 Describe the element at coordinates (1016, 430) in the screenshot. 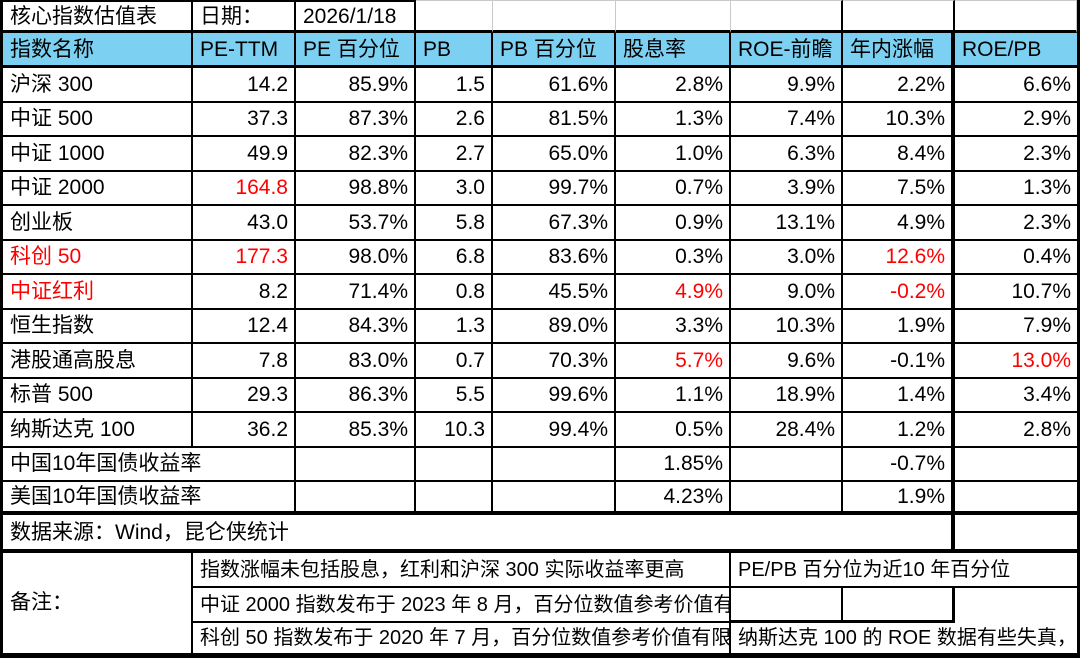

I see `cell-roe-pb: 2.8%` at that location.